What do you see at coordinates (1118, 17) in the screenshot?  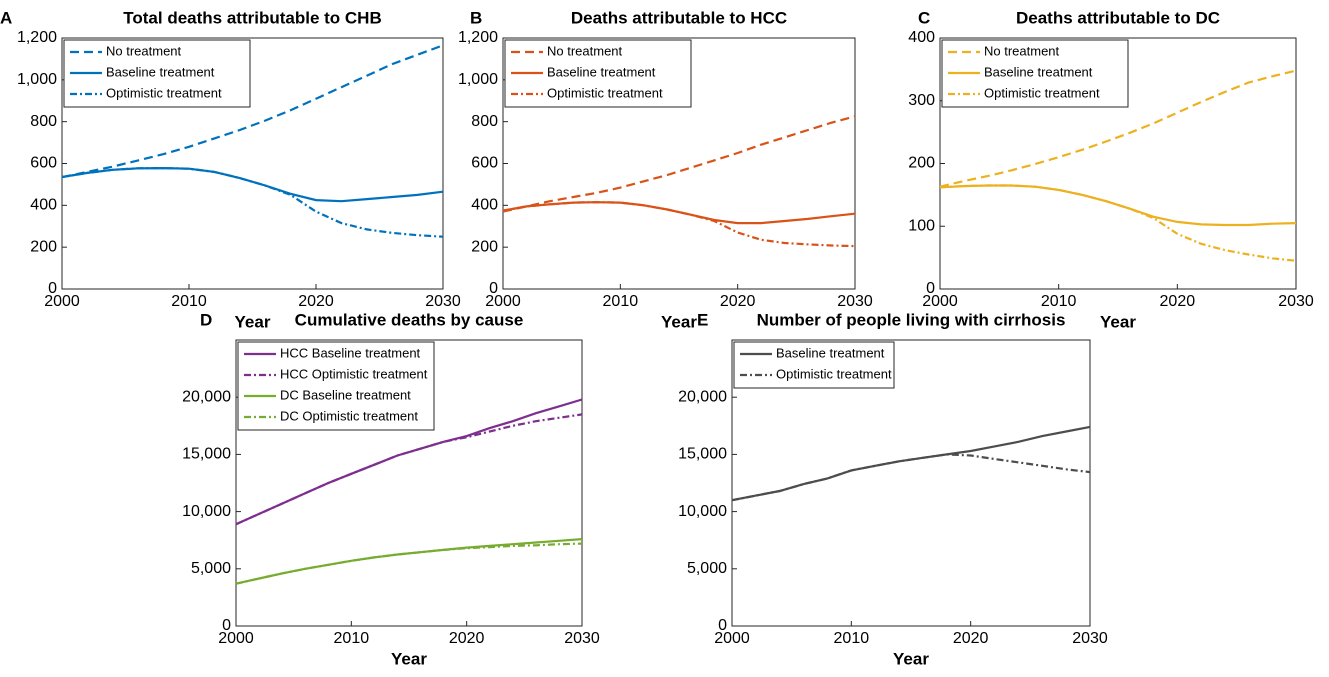 I see `chart-title: Deaths attributable to DC` at bounding box center [1118, 17].